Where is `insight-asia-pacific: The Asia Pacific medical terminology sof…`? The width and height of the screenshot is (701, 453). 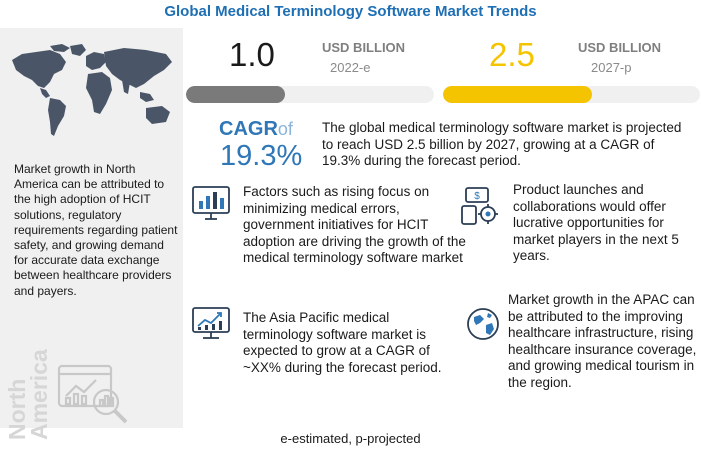 insight-asia-pacific: The Asia Pacific medical terminology sof… is located at coordinates (342, 342).